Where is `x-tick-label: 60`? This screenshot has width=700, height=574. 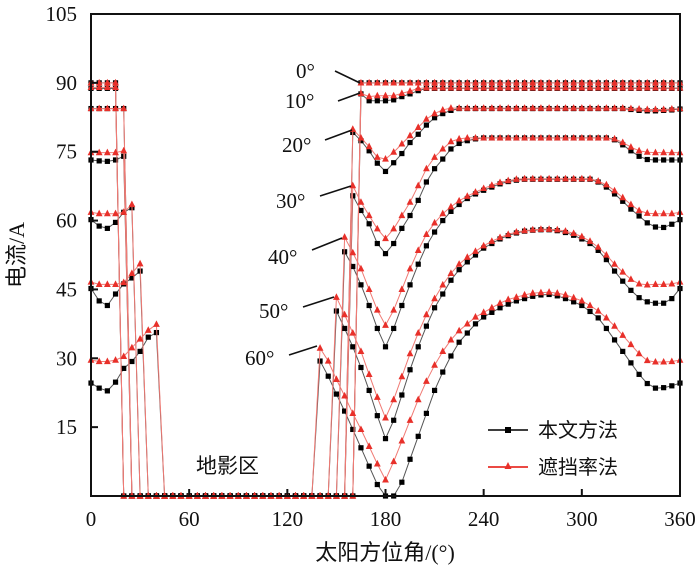
x-tick-label: 60 is located at coordinates (189, 519).